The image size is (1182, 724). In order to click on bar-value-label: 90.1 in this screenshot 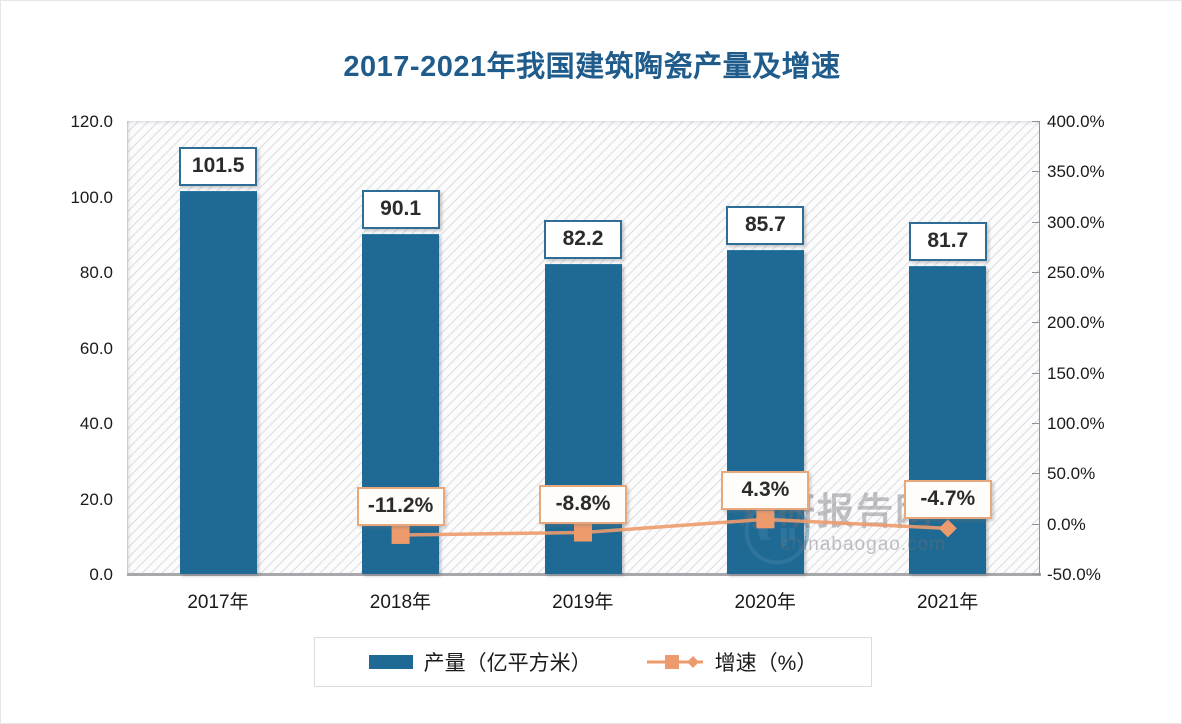, I will do `click(400, 209)`.